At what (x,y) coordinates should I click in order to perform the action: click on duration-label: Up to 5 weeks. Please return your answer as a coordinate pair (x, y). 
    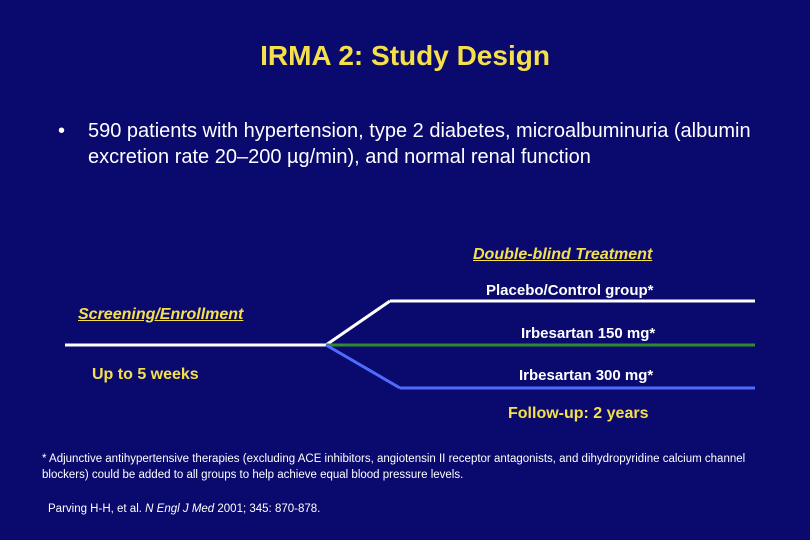
    Looking at the image, I should click on (145, 374).